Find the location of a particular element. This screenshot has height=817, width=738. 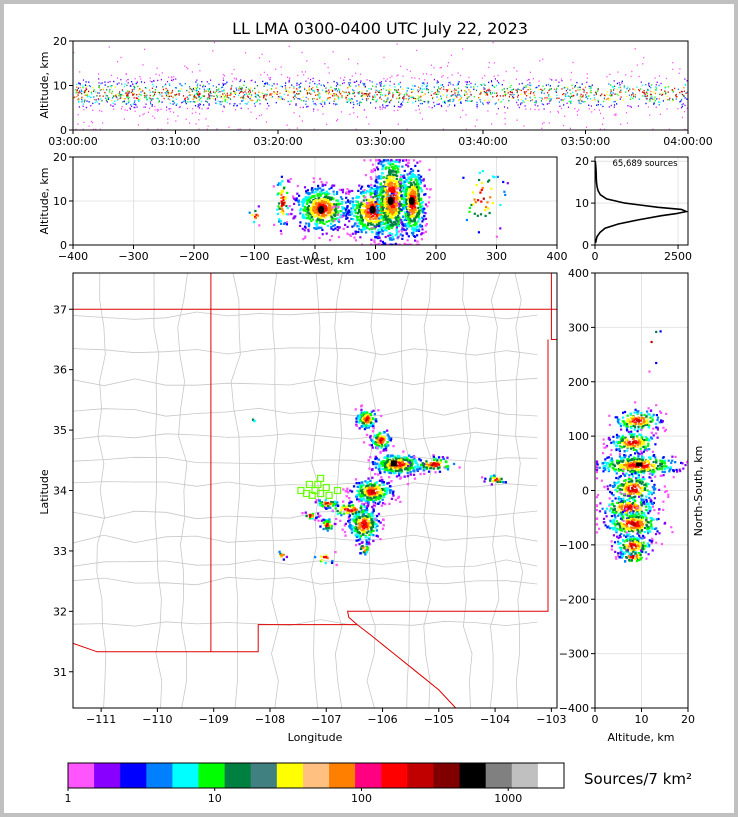

altitude-eastwest-xlabel: East-West, km is located at coordinates (315, 260).